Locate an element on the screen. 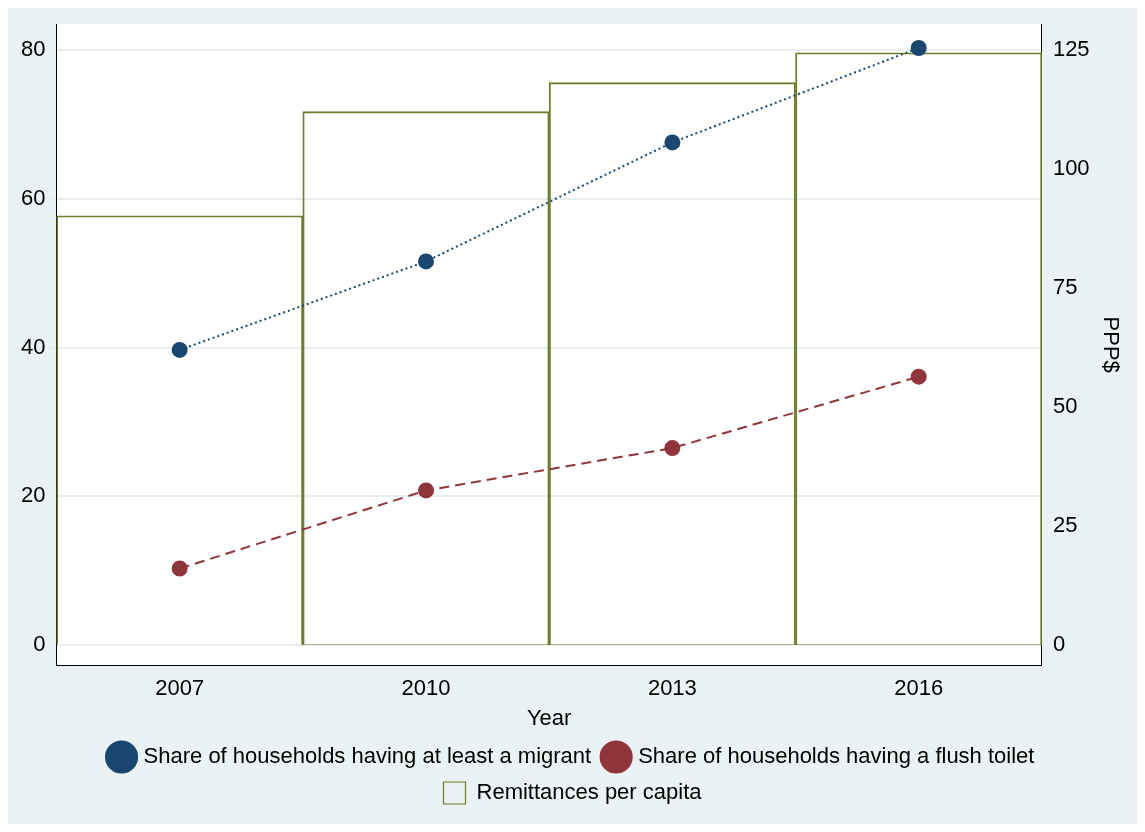 Image resolution: width=1145 pixels, height=832 pixels. y-tick-label: 80 is located at coordinates (33, 49).